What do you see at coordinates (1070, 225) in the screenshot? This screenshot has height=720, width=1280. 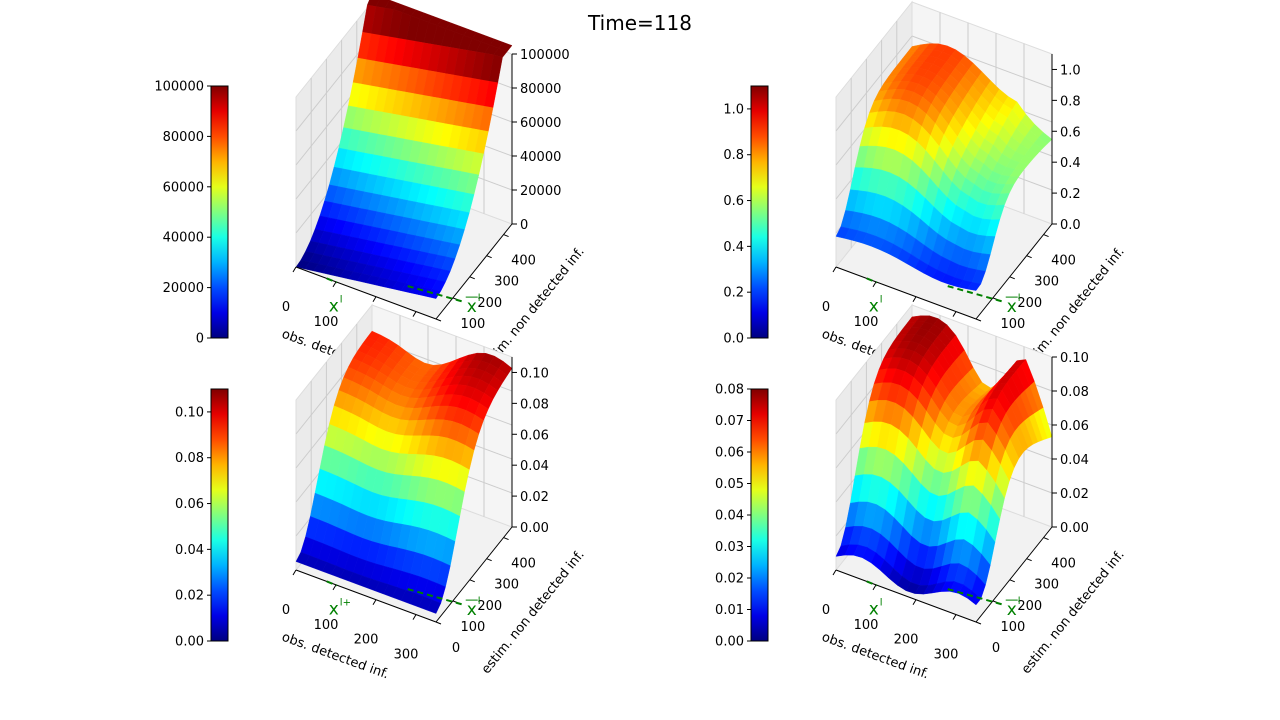 I see `z-tick-label: 0.0` at bounding box center [1070, 225].